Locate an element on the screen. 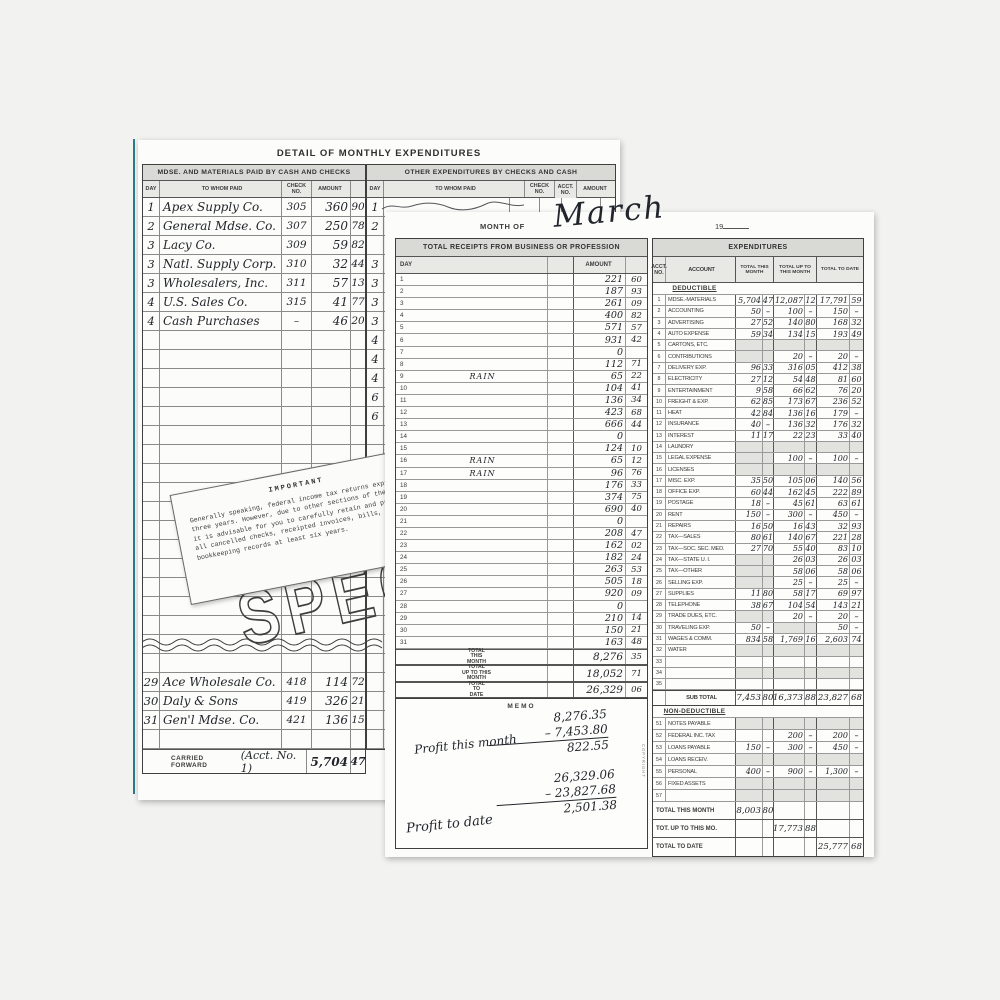 This screenshot has width=1000, height=1000. up-to-month-cents: 43 is located at coordinates (810, 526).